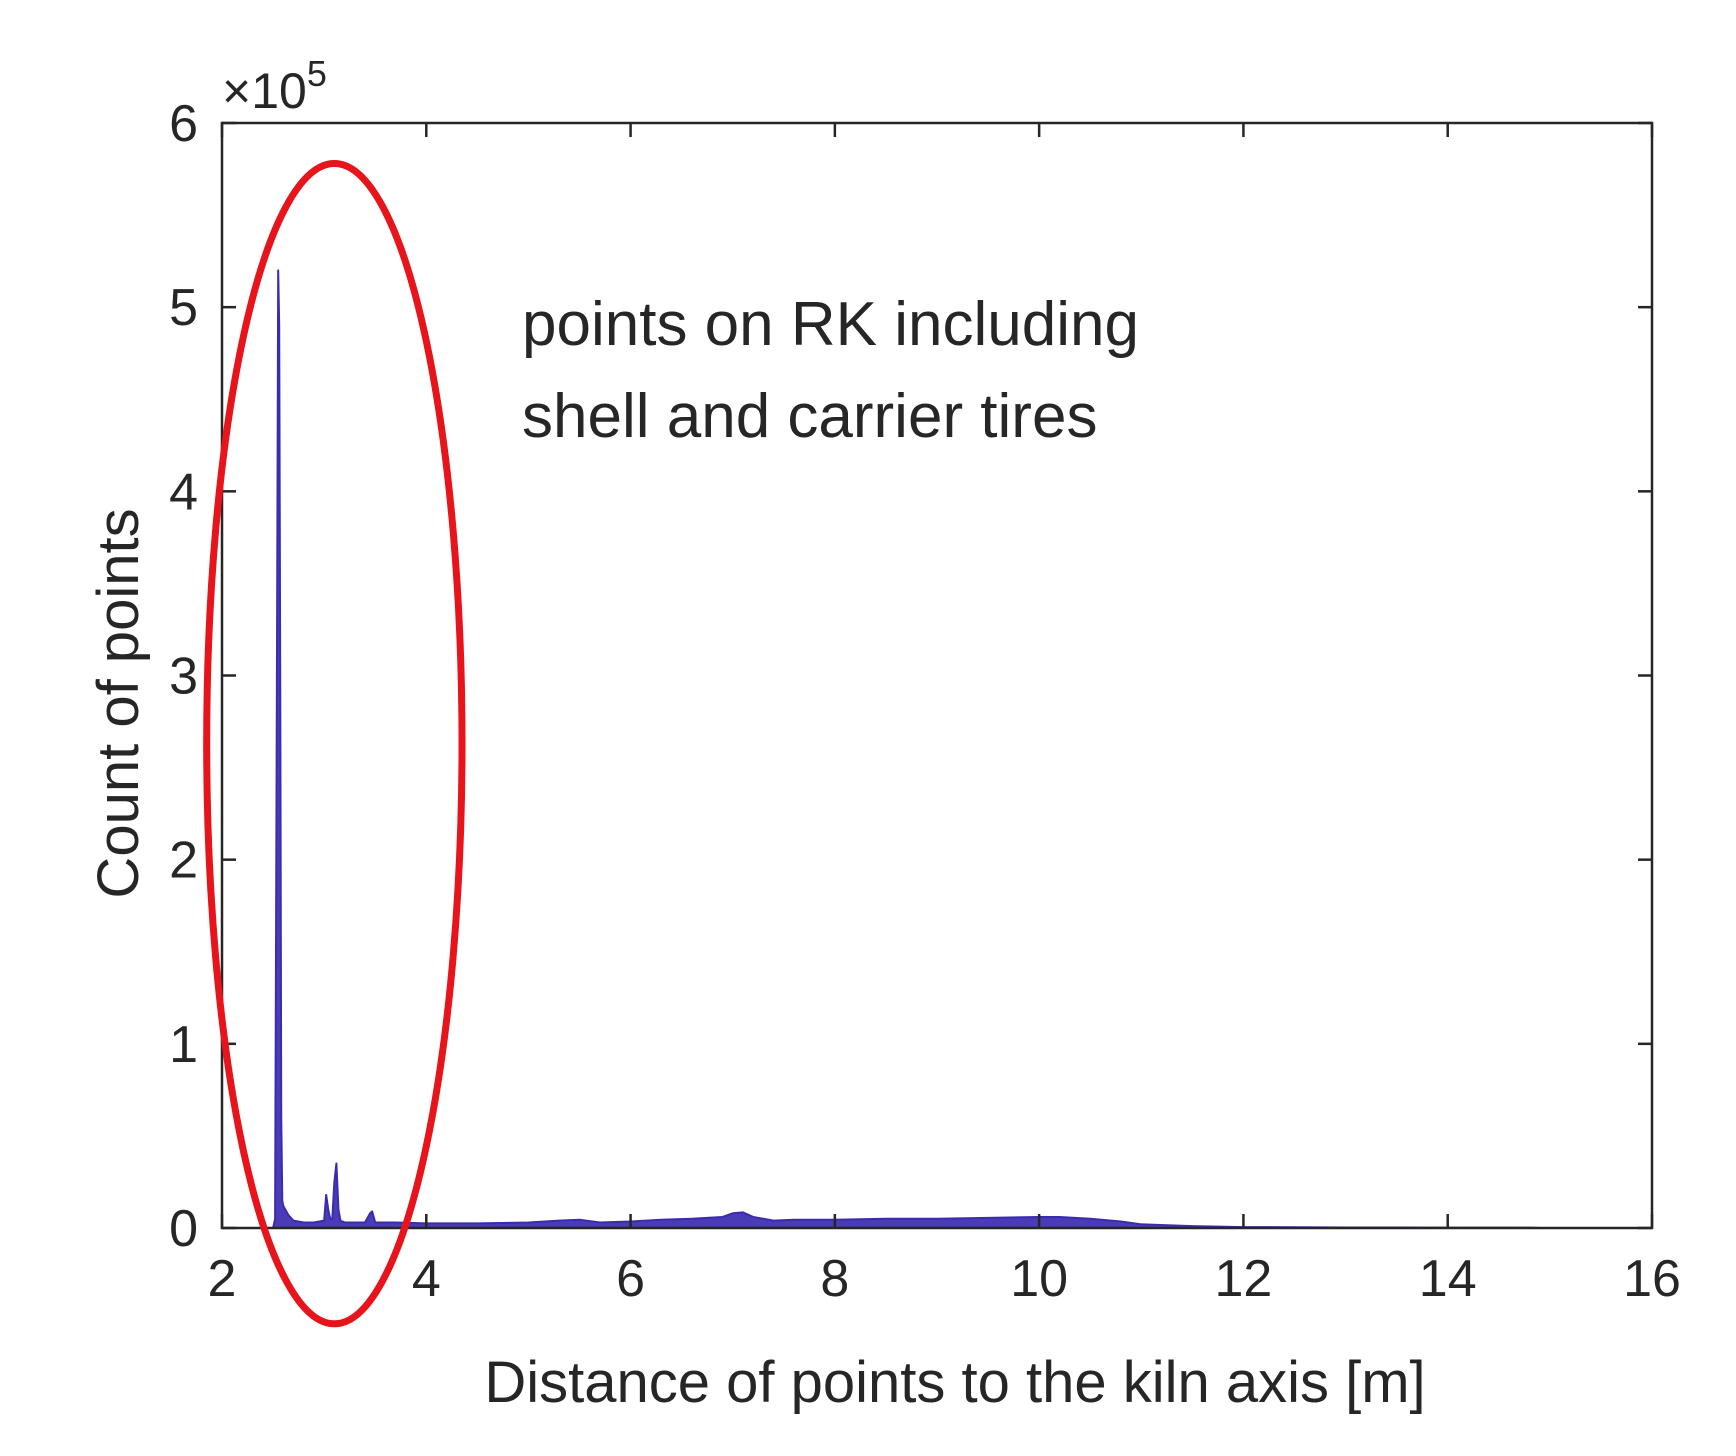  I want to click on x-tick-label-7: 16, so click(1652, 1279).